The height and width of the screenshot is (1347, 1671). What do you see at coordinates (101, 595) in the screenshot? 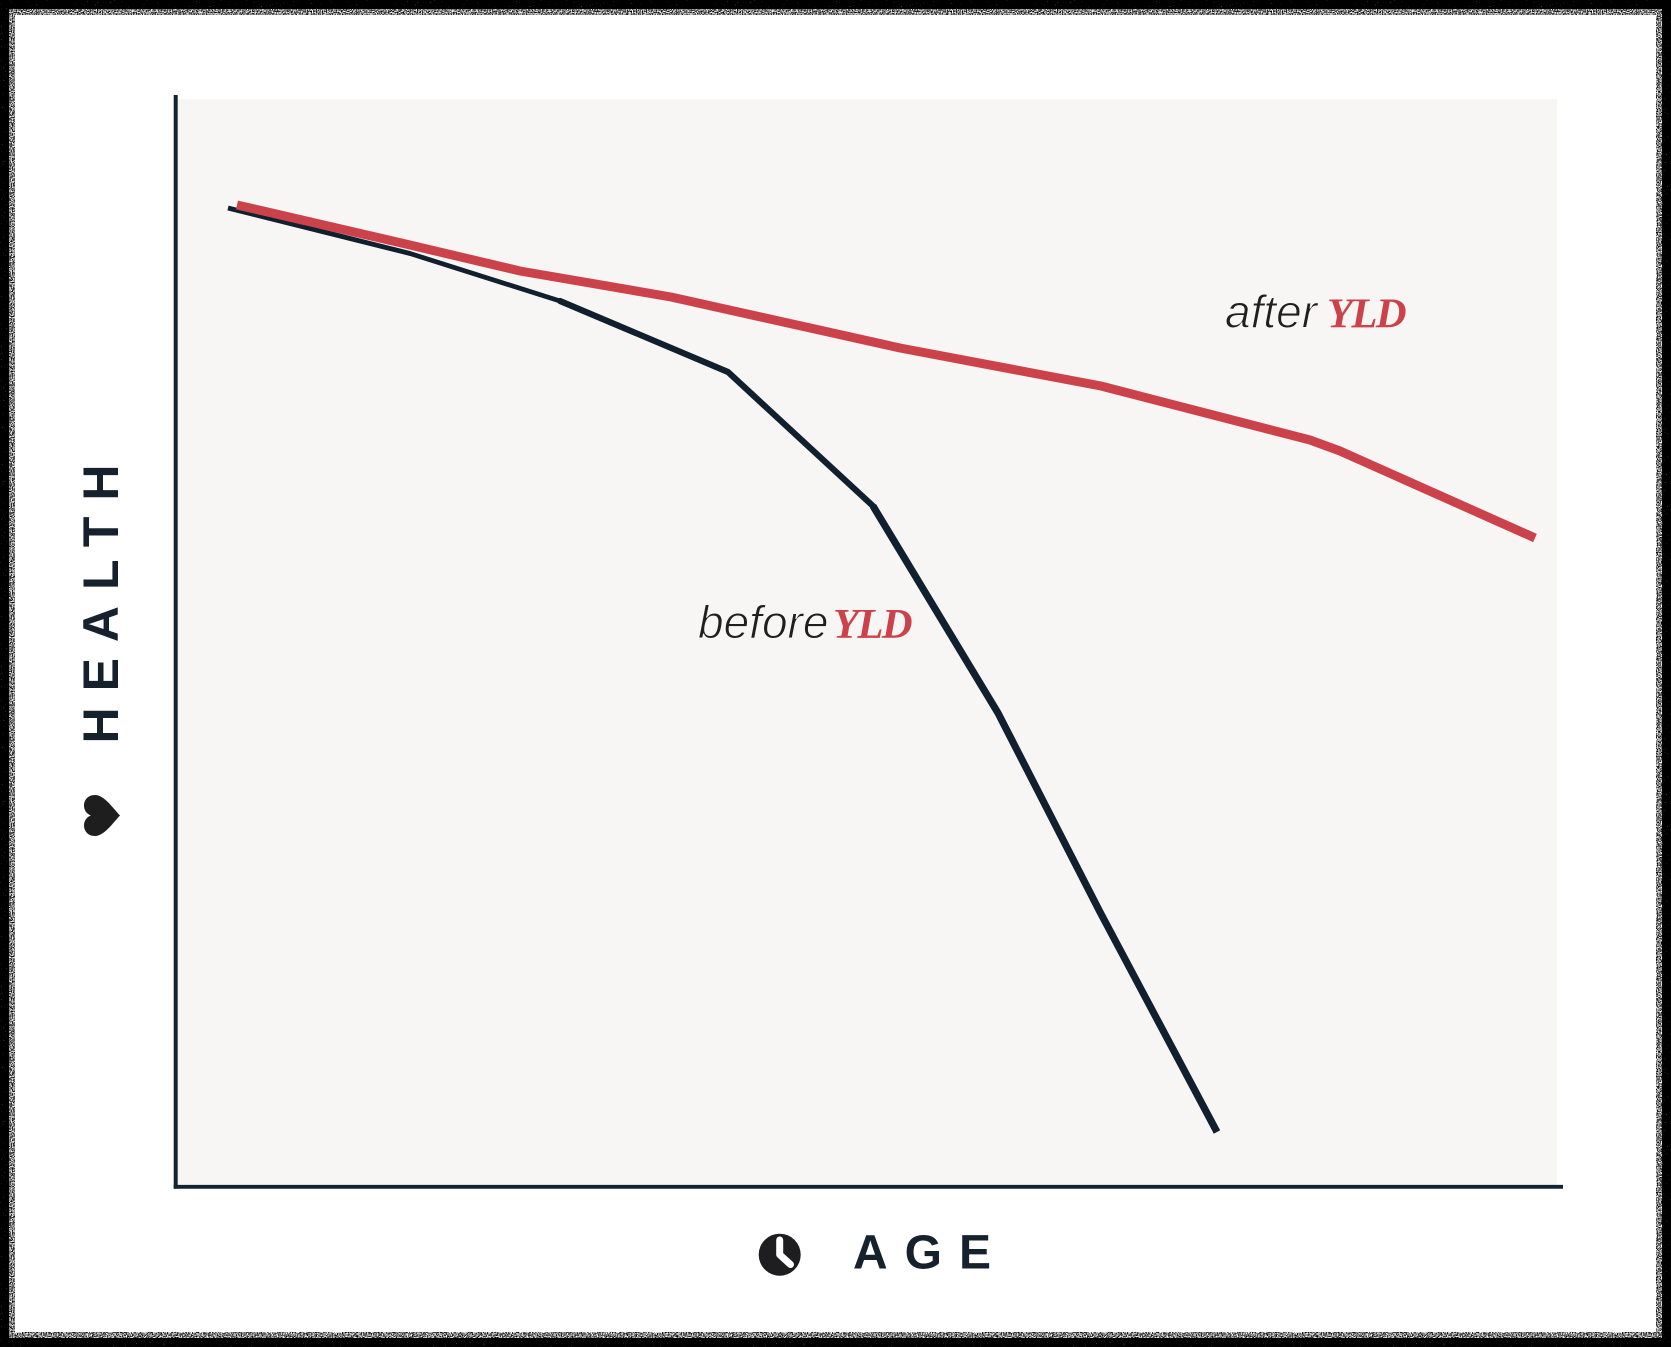
I see `svg-text: HEALTH` at bounding box center [101, 595].